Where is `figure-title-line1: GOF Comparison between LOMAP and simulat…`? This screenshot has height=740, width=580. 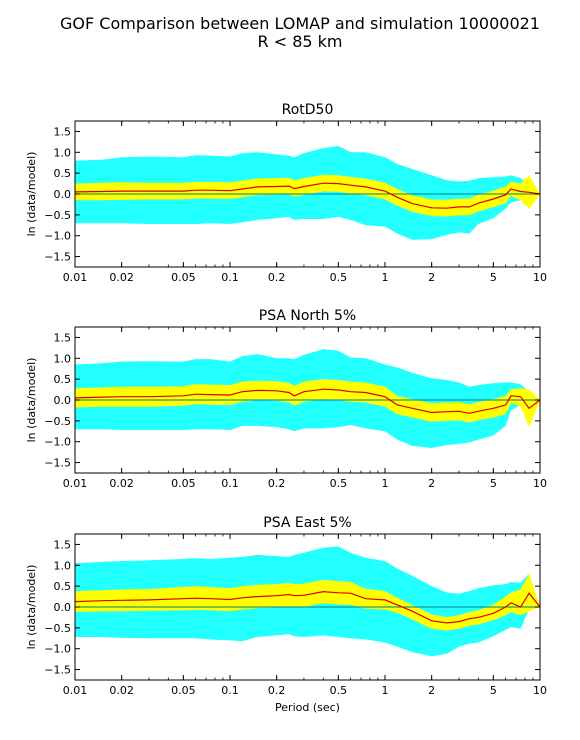 figure-title-line1: GOF Comparison between LOMAP and simulat… is located at coordinates (300, 23).